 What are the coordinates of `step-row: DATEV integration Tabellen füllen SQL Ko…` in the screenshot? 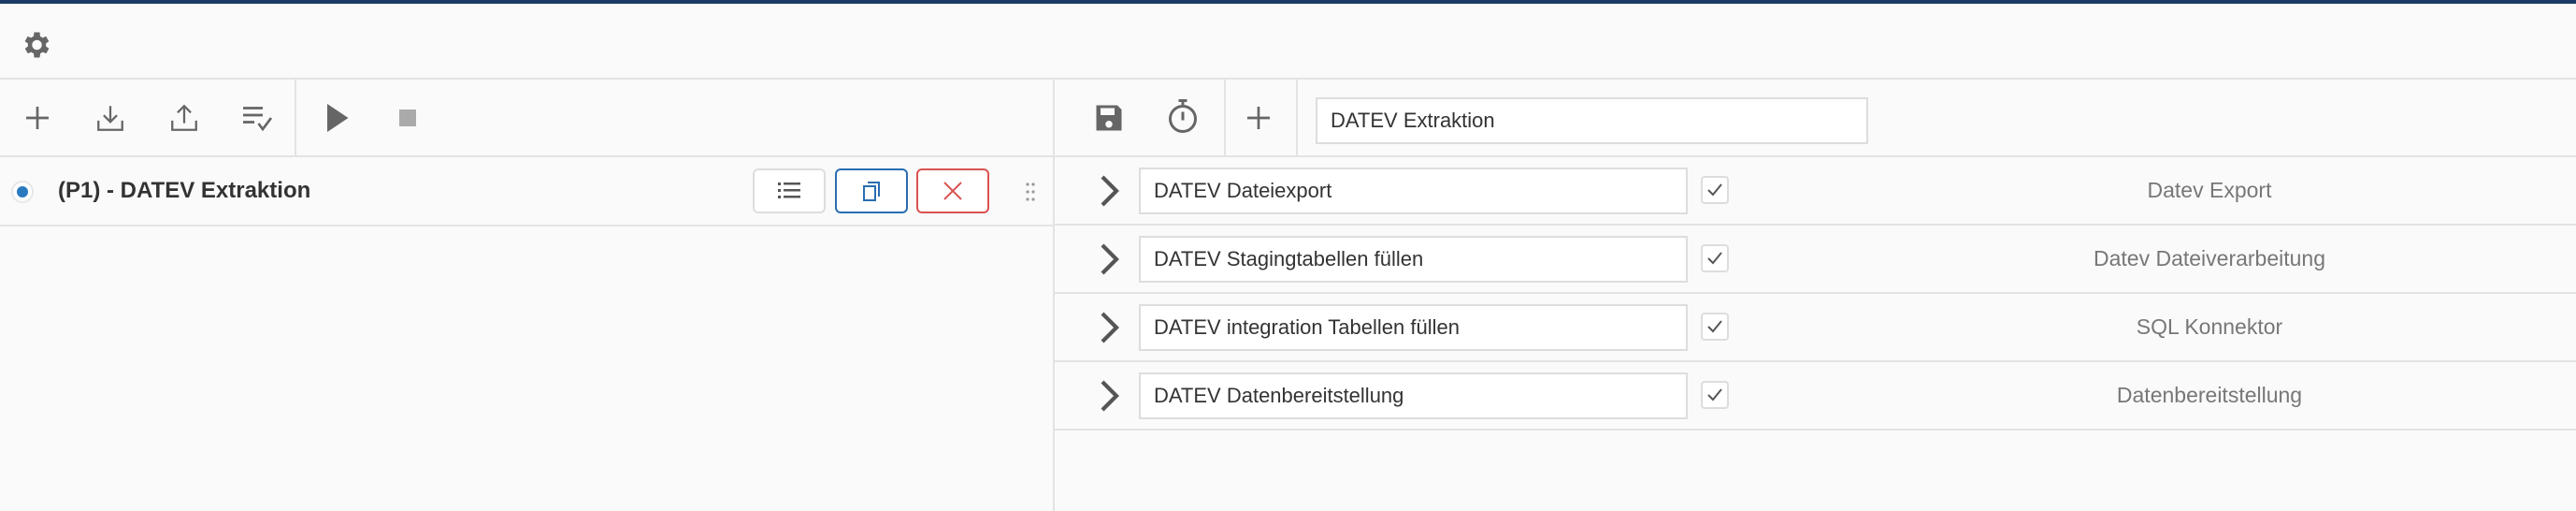 It's located at (1816, 328).